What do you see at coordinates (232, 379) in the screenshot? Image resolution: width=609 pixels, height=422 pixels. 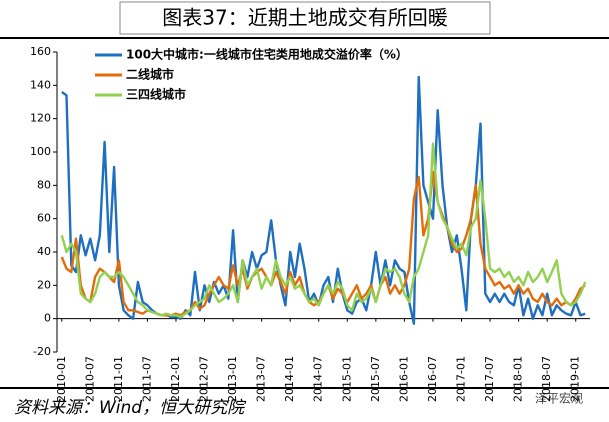 I see `x-tick-label: 2013-01` at bounding box center [232, 379].